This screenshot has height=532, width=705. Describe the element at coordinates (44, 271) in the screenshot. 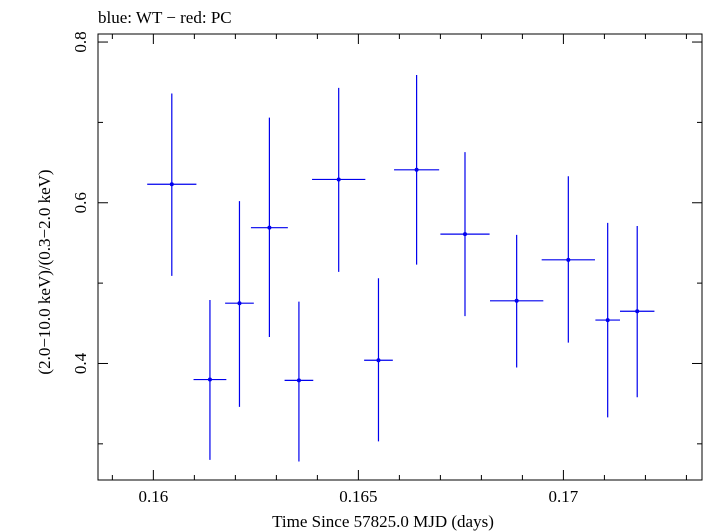

I see `y-axis-label: (2.0−10.0 keV)/(0.3−2.0 keV)` at that location.